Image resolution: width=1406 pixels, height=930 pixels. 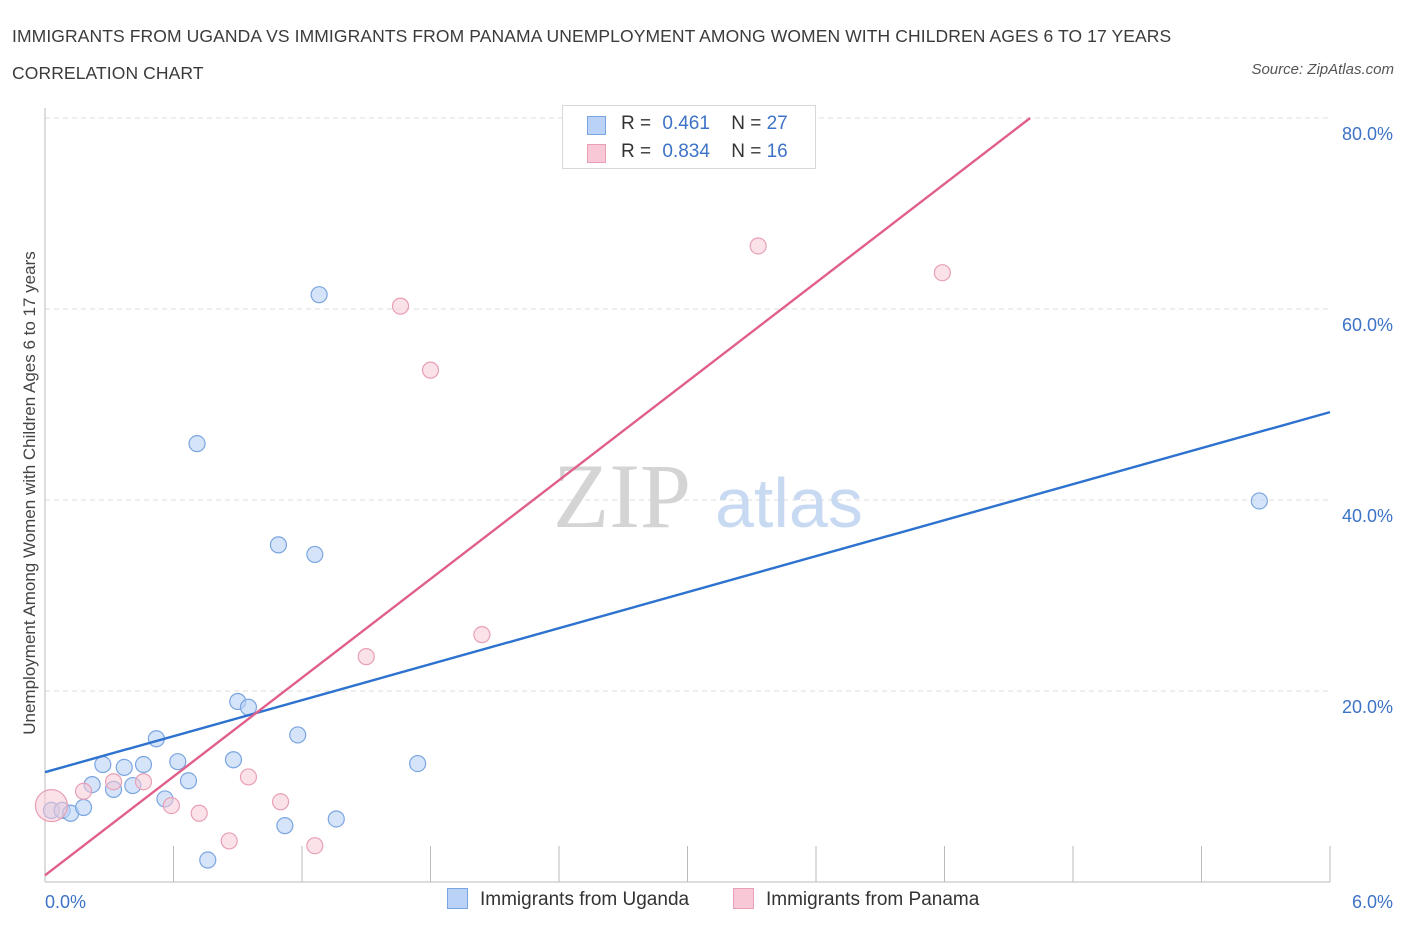 I want to click on legend-n-value: 27, so click(x=777, y=123).